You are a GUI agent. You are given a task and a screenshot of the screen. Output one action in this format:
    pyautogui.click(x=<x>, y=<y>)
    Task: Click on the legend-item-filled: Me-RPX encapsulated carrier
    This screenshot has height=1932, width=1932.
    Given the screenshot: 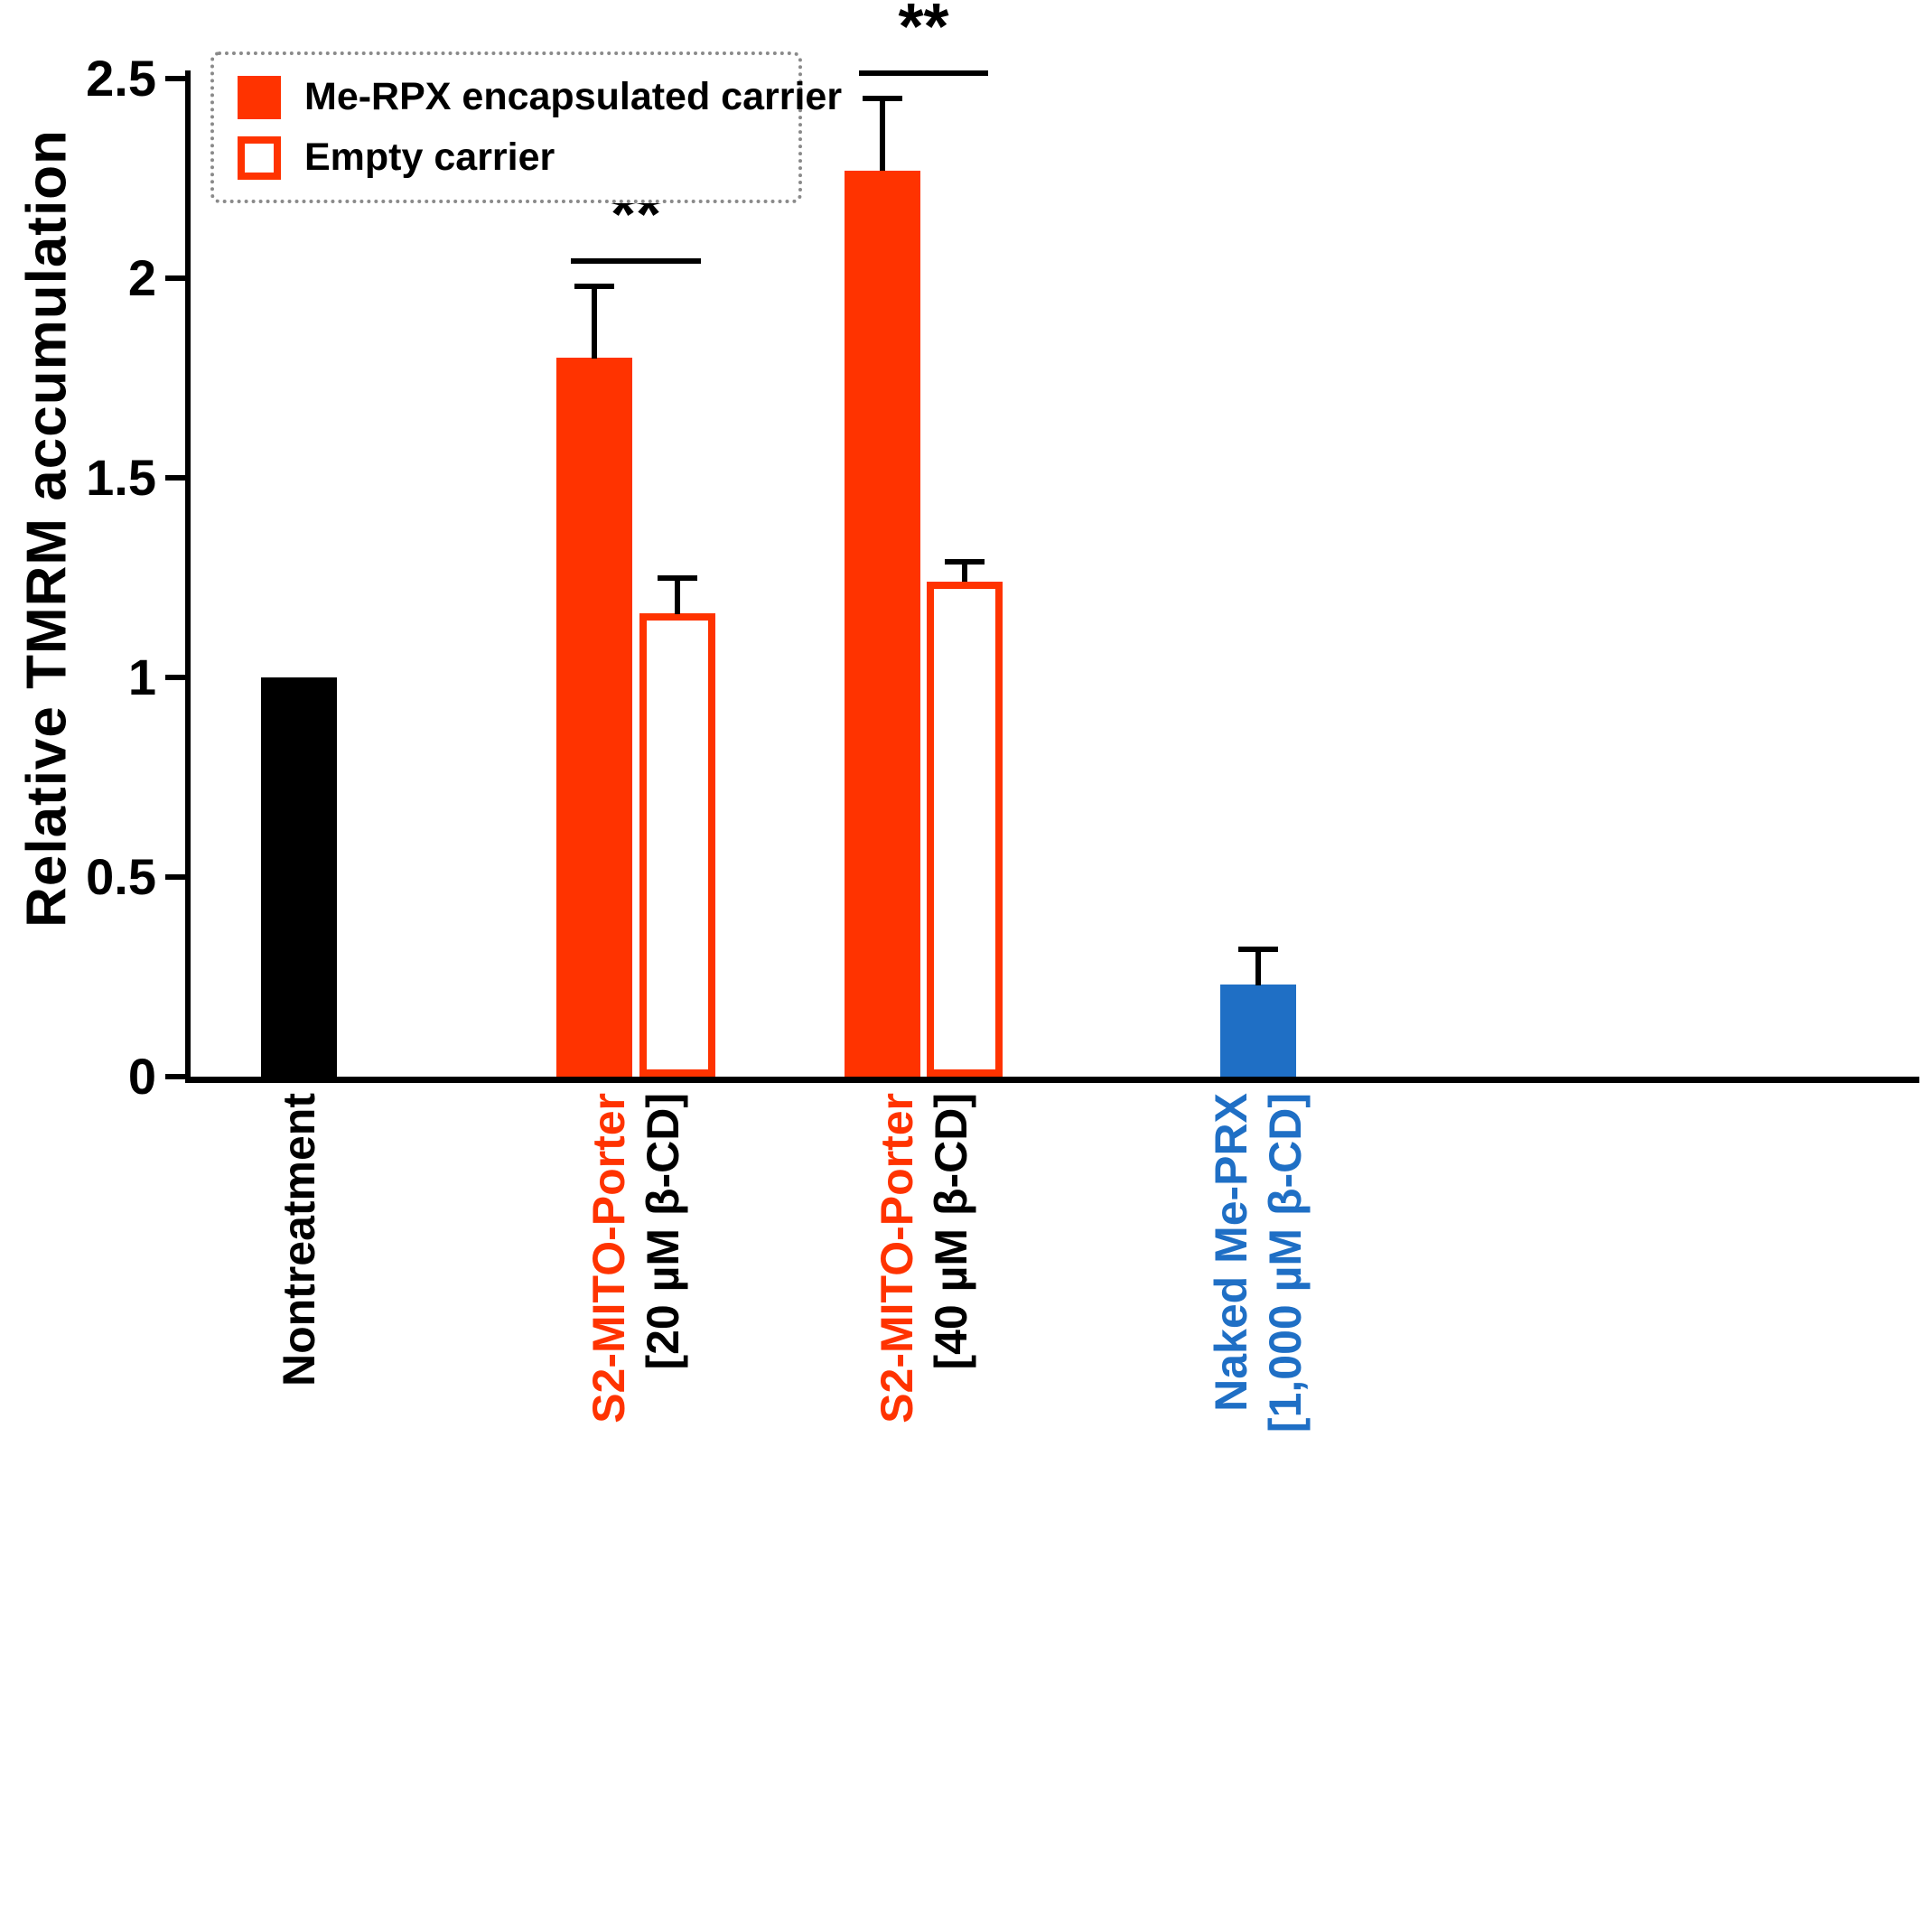 What is the action you would take?
    pyautogui.click(x=540, y=97)
    